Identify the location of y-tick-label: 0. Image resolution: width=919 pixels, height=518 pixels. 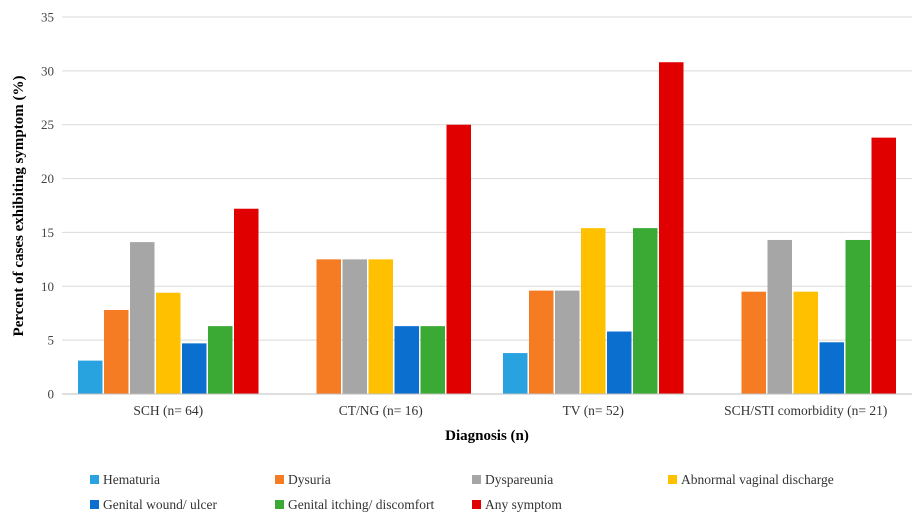
(51, 394).